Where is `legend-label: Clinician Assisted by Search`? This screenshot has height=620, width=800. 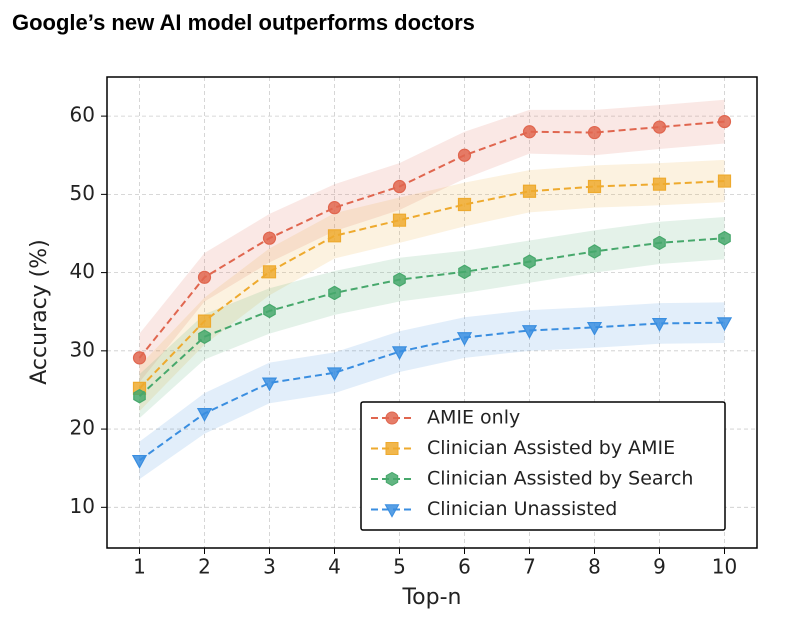
legend-label: Clinician Assisted by Search is located at coordinates (560, 479).